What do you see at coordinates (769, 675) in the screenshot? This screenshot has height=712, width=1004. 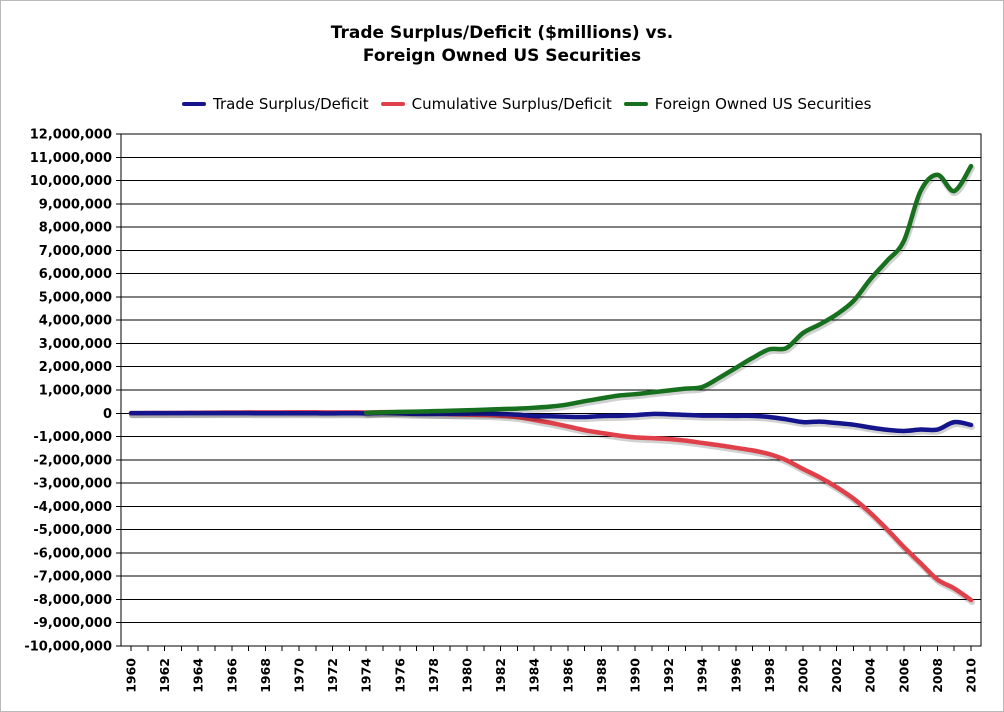 I see `x-tick-label: 1998` at bounding box center [769, 675].